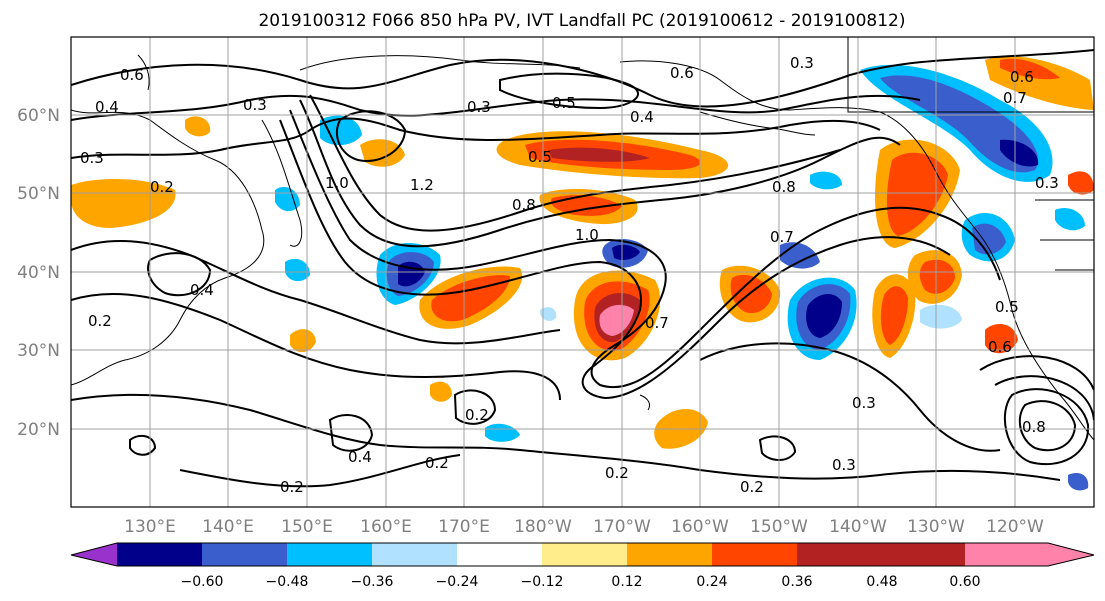 This screenshot has width=1105, height=601. I want to click on island-coastline, so click(143, 72).